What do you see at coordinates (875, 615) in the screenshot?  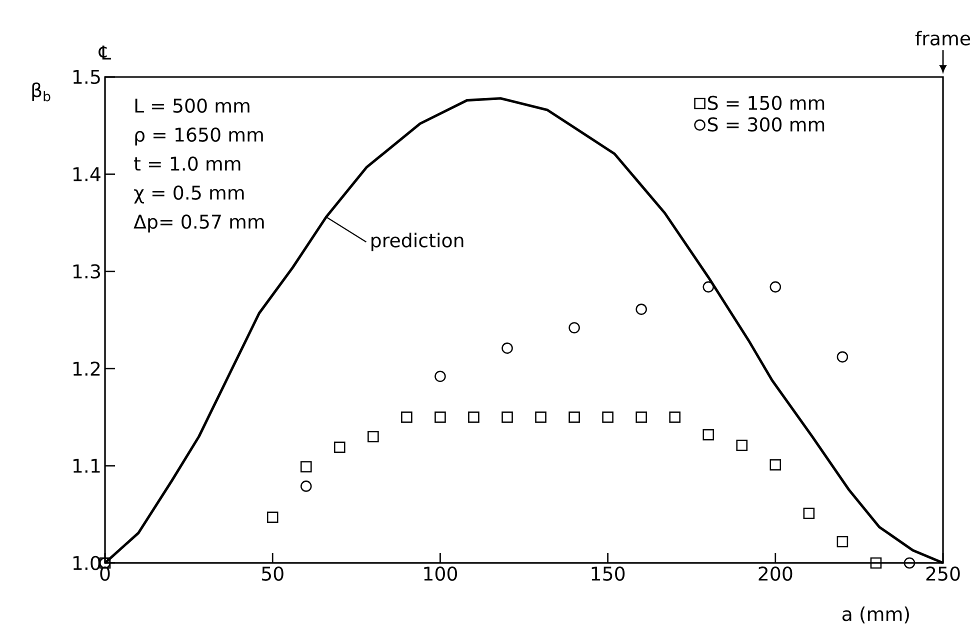 I see `x-axis-title: a (mm)` at bounding box center [875, 615].